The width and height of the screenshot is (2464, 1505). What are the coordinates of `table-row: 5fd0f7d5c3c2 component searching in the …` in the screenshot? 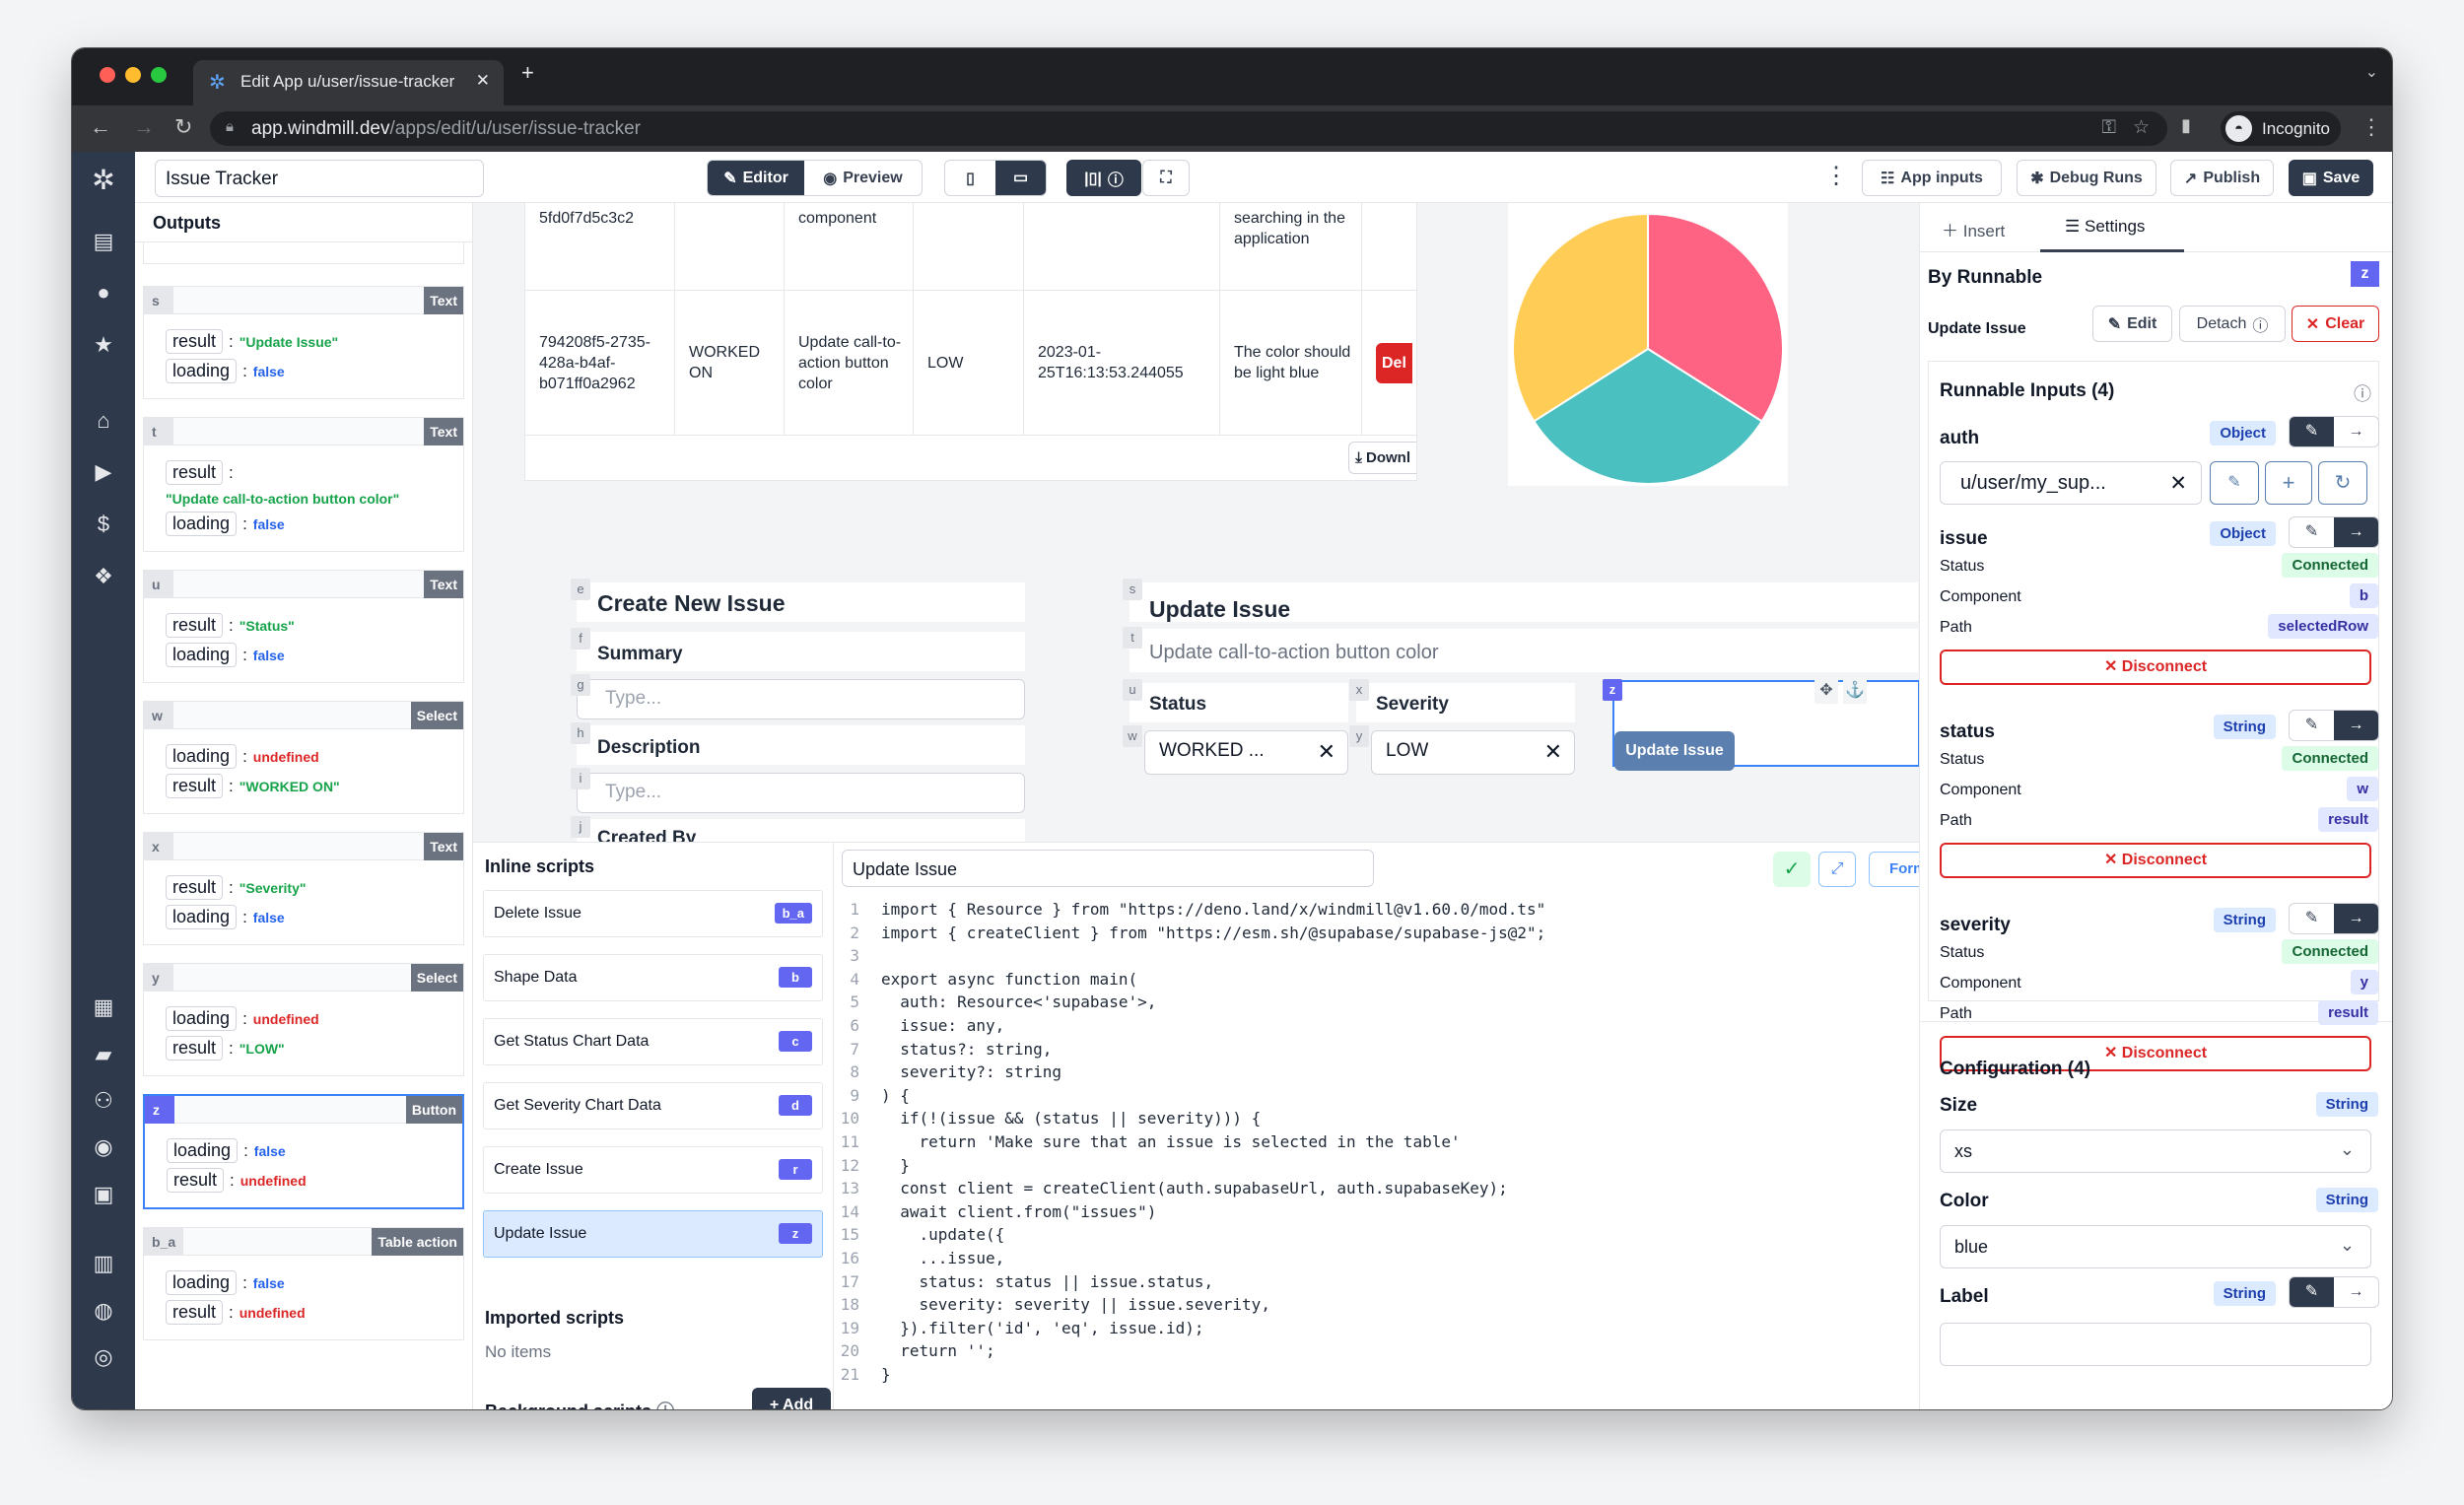 It's located at (970, 247).